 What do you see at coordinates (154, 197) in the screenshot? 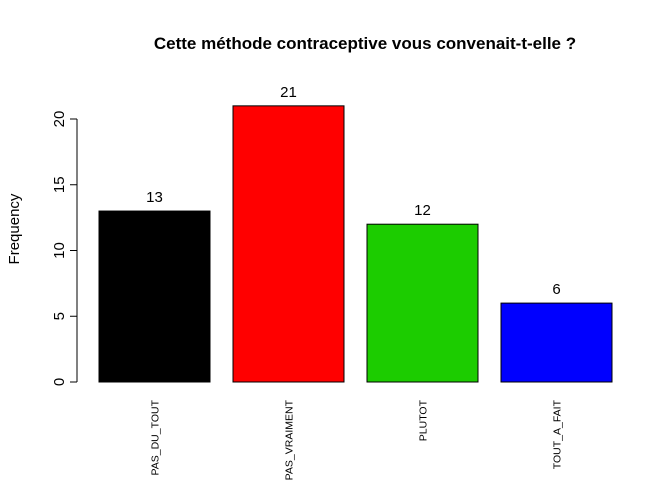
I see `bar-value-label: 13` at bounding box center [154, 197].